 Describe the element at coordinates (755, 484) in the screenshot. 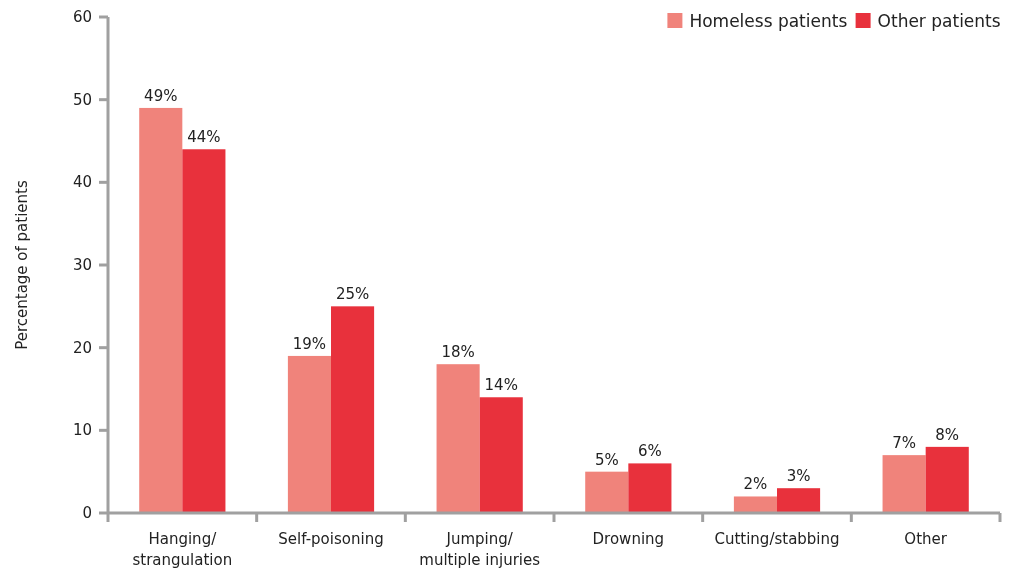

I see `data-label: 2%` at that location.